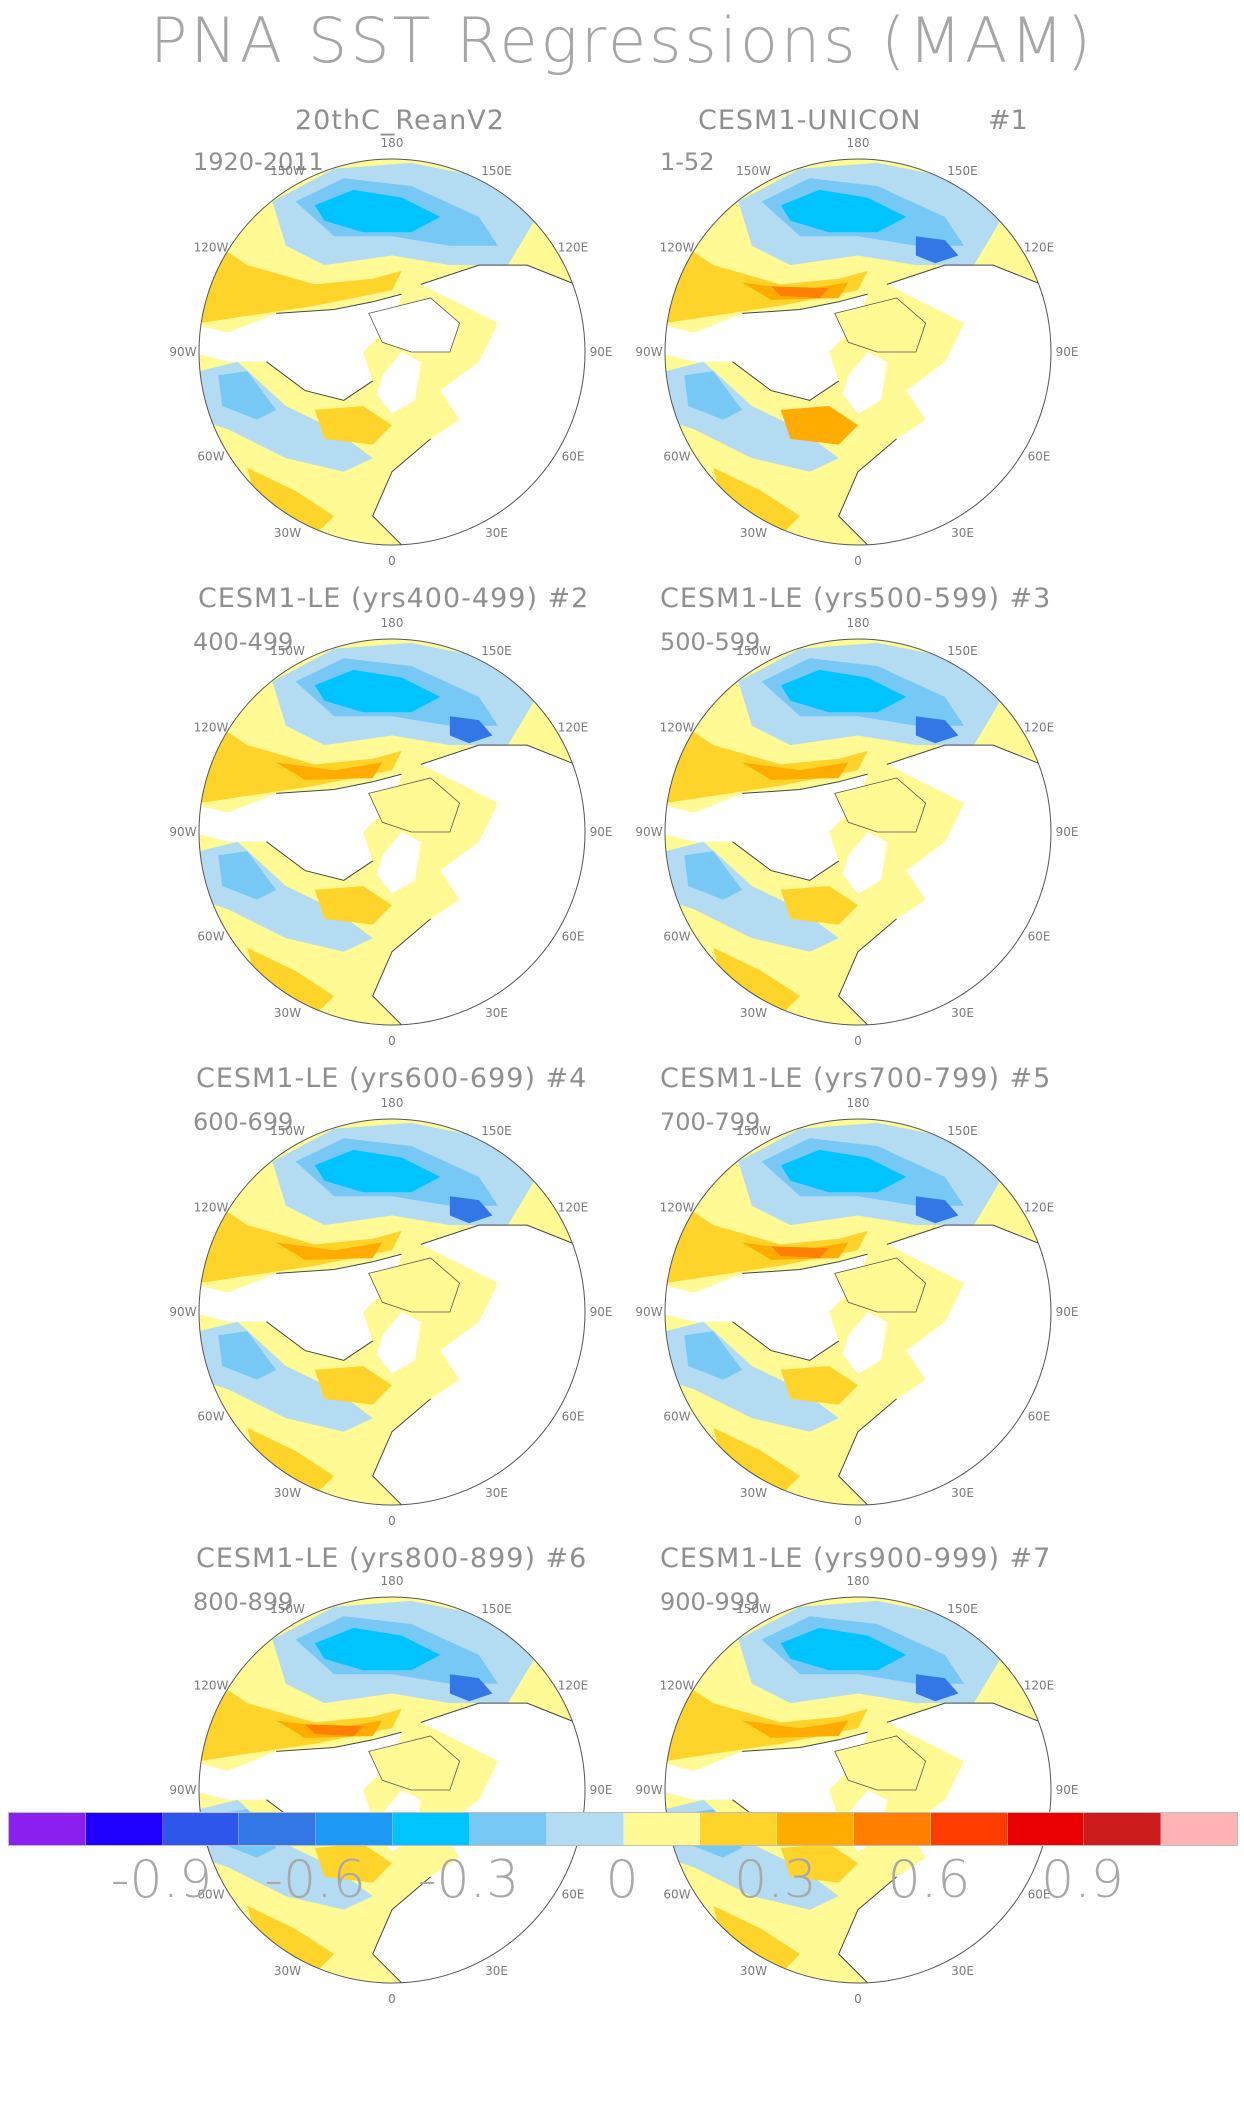 This screenshot has height=2113, width=1244. Describe the element at coordinates (929, 1880) in the screenshot. I see `colorbar-tick-label: 0.6` at that location.